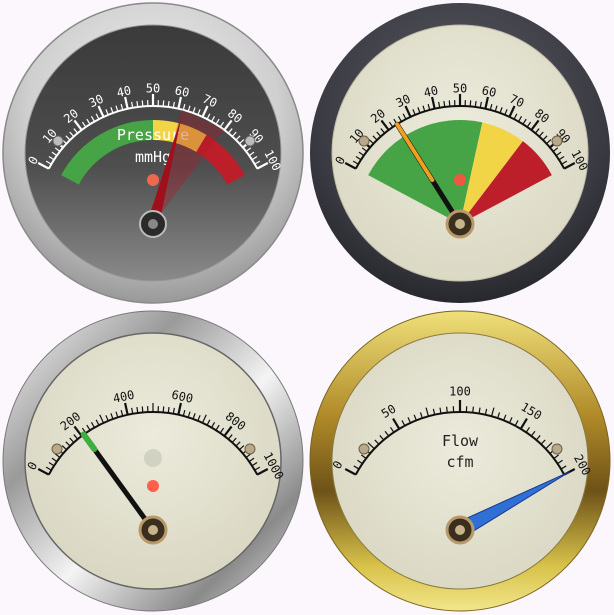 The width and height of the screenshot is (614, 615). Describe the element at coordinates (58, 141) in the screenshot. I see `screw-left` at that location.